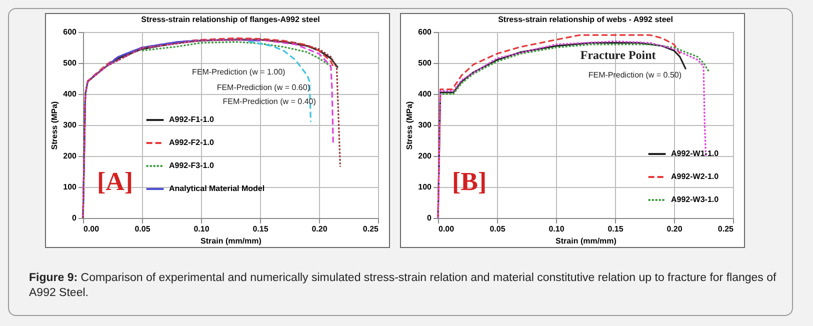  Describe the element at coordinates (230, 19) in the screenshot. I see `chart-title: Stress-strain relationship of flanges-A992 steel` at that location.